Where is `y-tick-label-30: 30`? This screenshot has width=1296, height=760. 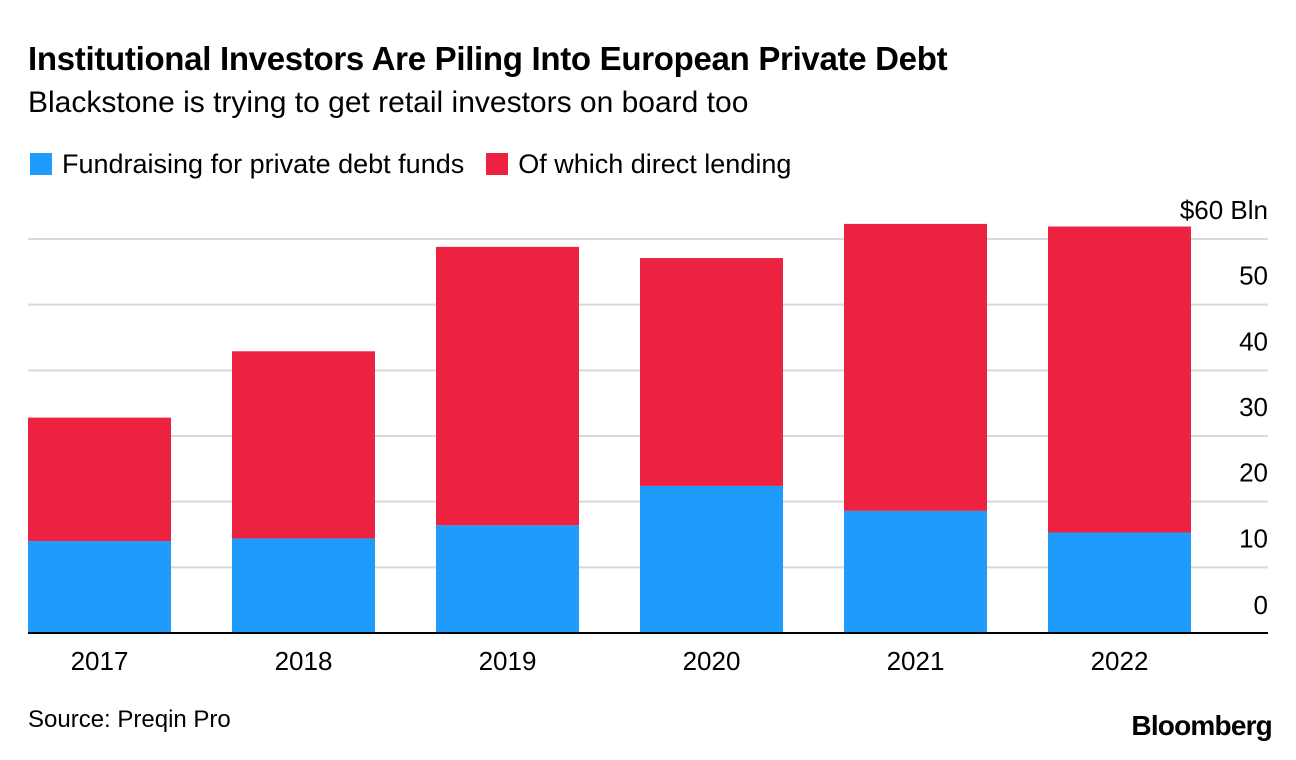 y-tick-label-30: 30 is located at coordinates (1253, 407).